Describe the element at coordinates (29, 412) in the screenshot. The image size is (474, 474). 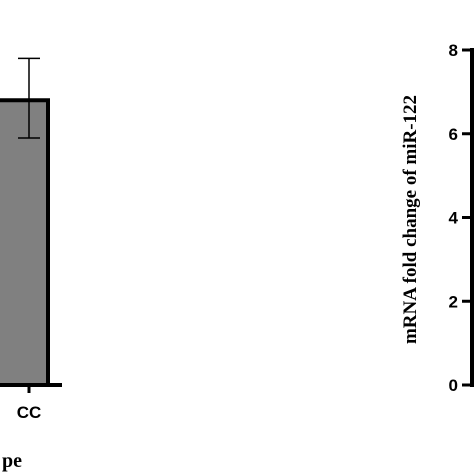
I see `x-tick-label-cc: CC` at that location.